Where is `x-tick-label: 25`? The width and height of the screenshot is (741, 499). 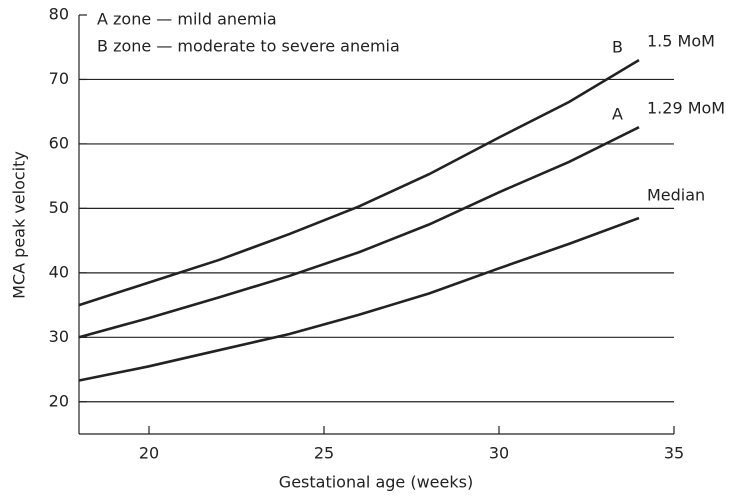
x-tick-label: 25 is located at coordinates (324, 453).